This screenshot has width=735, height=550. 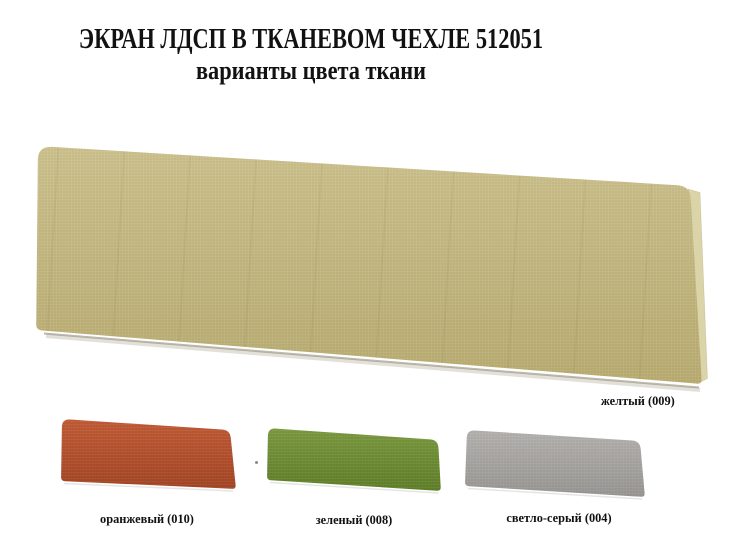 I want to click on main-panel-shadow-line, so click(x=371, y=360).